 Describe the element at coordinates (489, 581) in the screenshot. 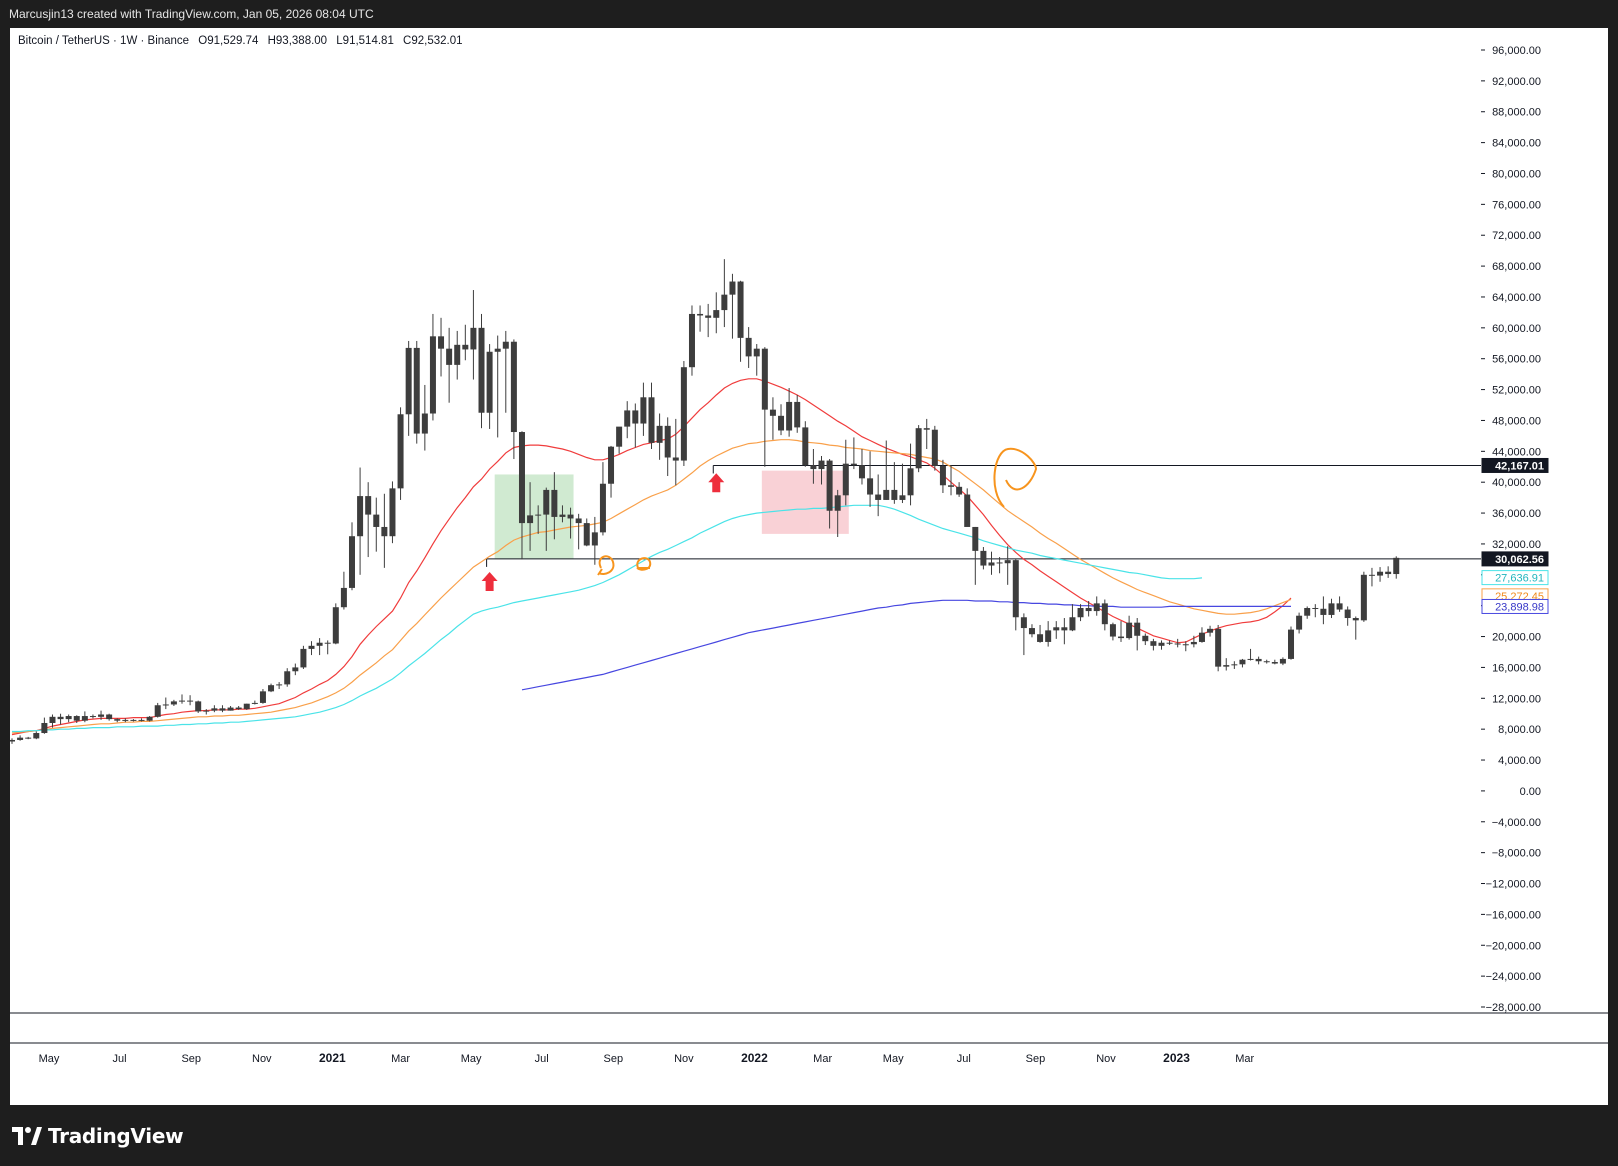

I see `up-arrow-icon` at that location.